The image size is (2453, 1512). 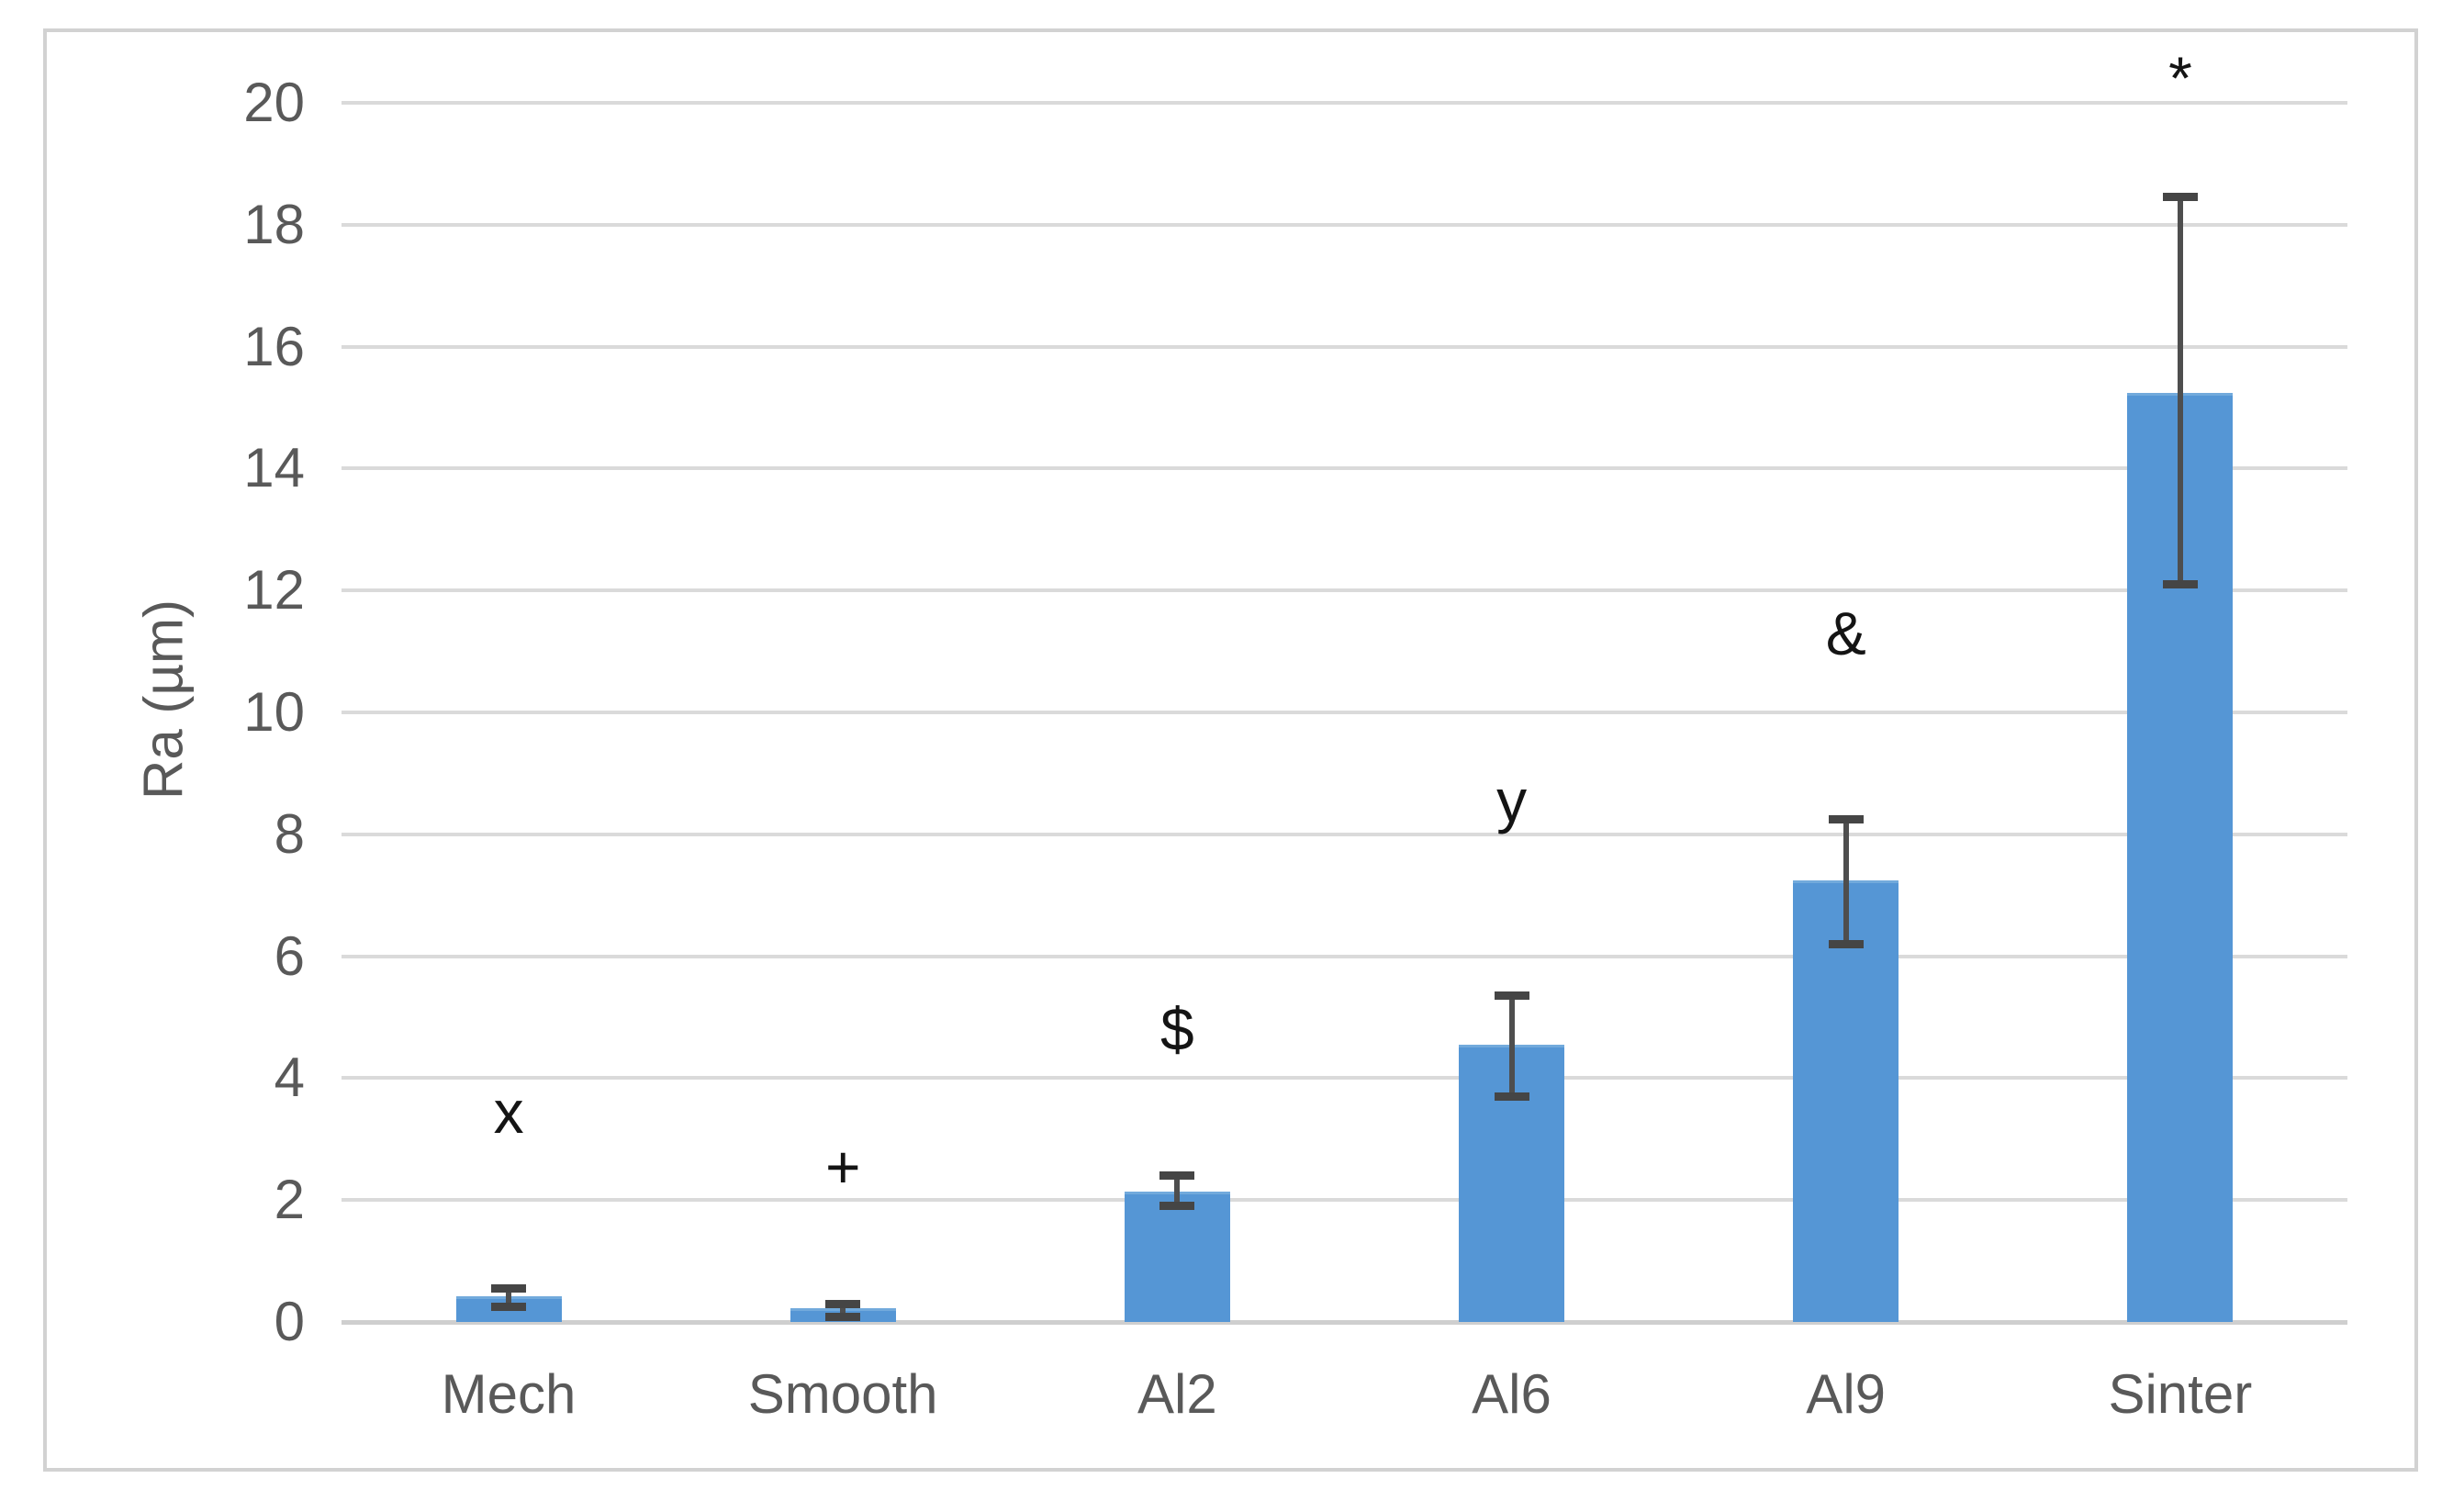 I want to click on y-tick-label-6: 6, so click(x=289, y=955).